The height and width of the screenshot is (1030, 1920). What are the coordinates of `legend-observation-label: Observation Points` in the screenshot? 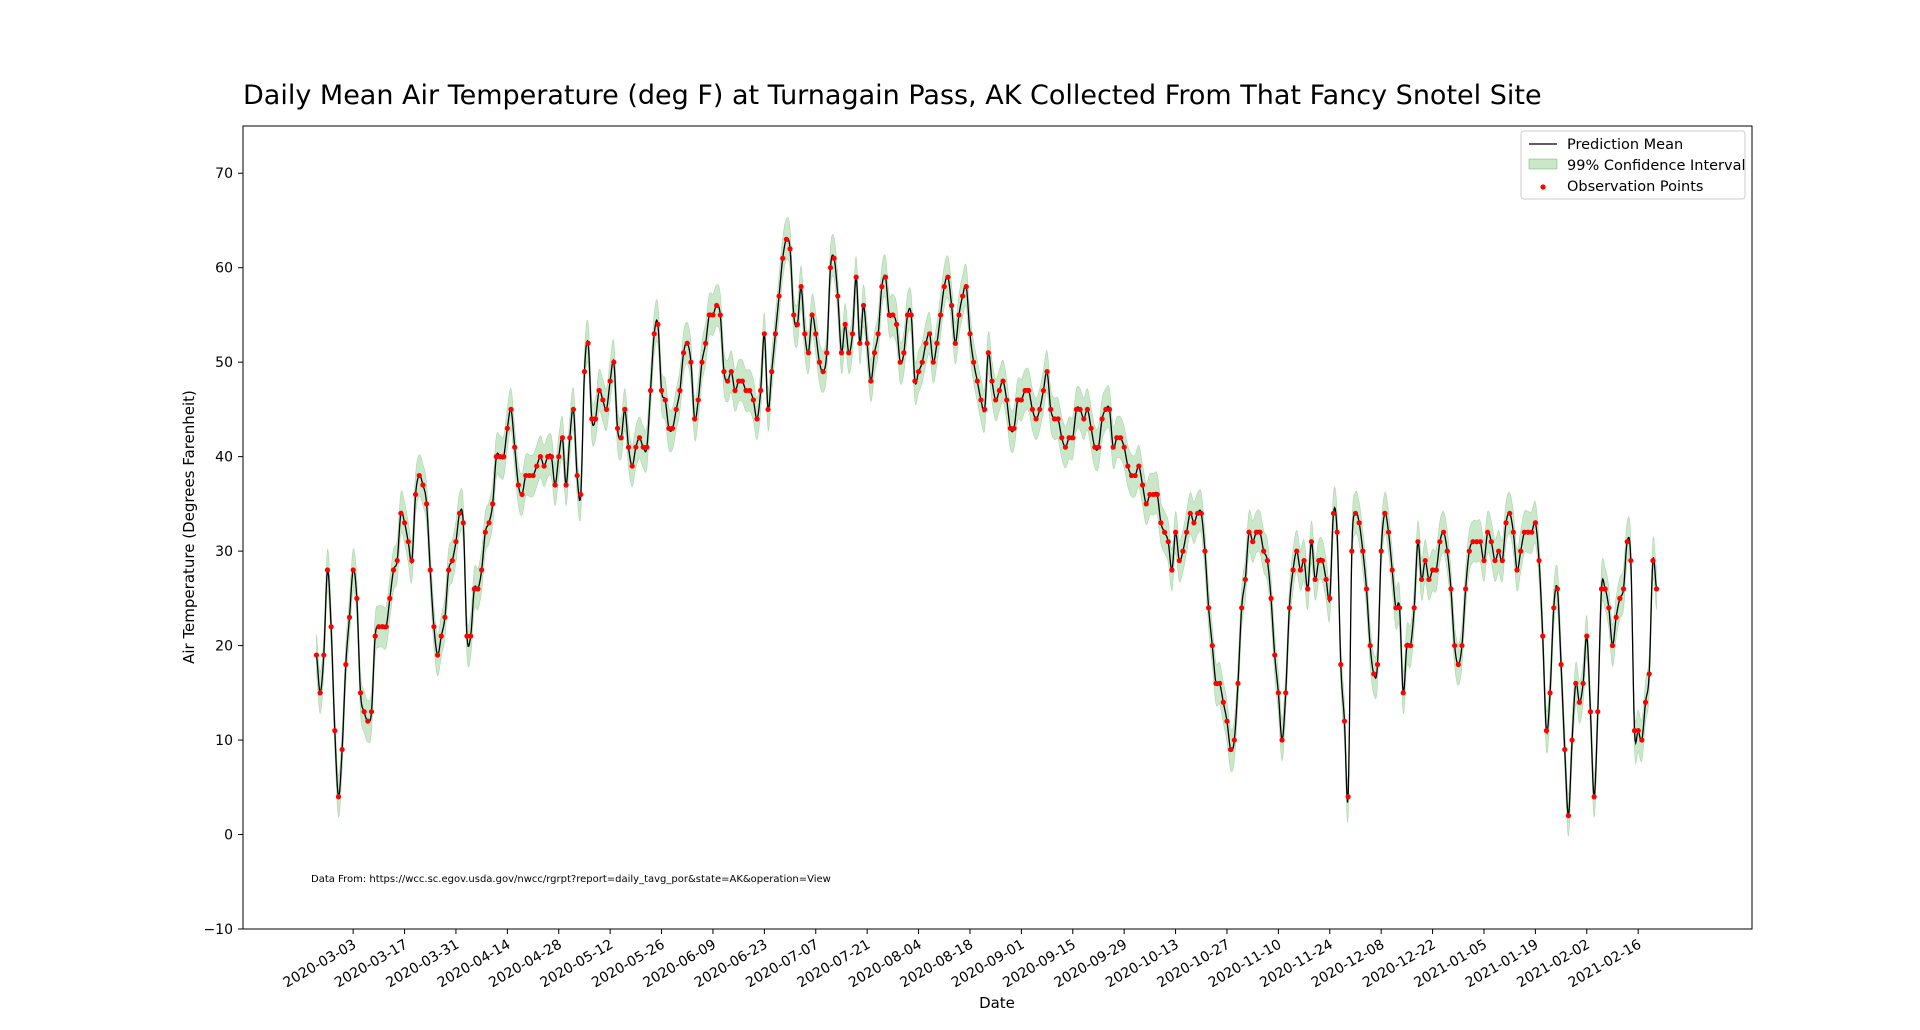 It's located at (1635, 187).